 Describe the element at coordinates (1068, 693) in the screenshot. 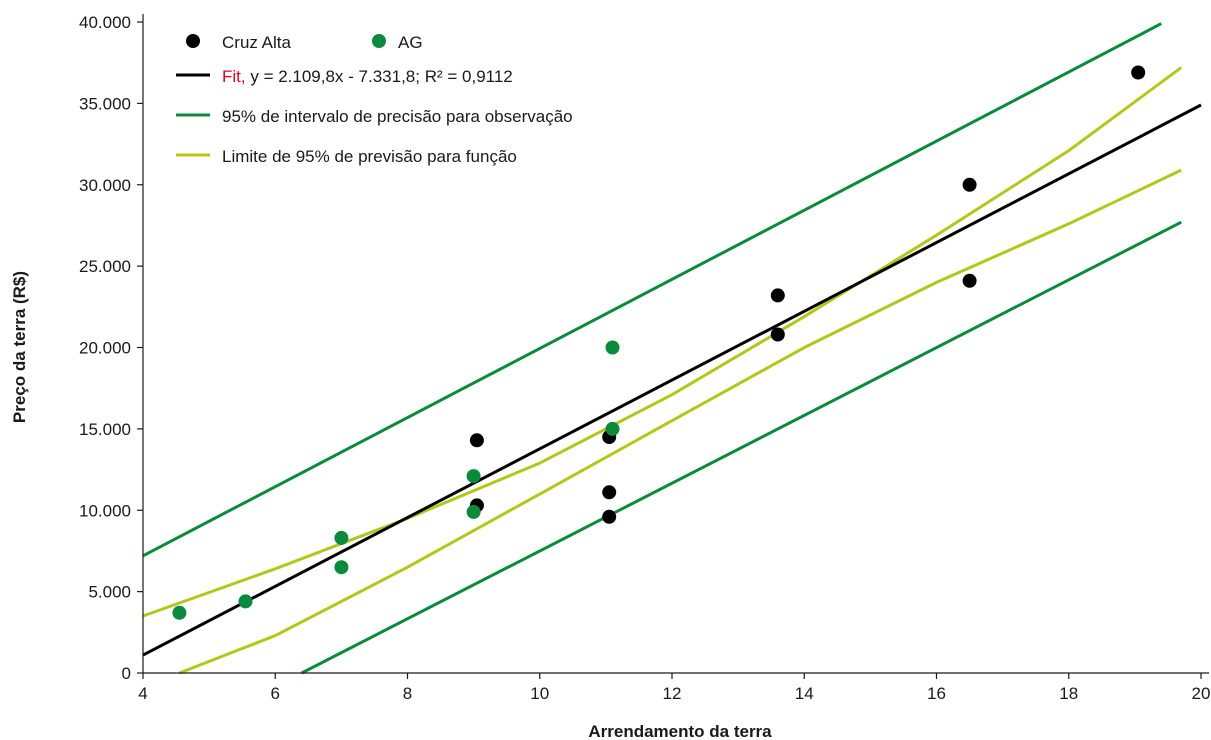

I see `x-tick-label: 18` at that location.